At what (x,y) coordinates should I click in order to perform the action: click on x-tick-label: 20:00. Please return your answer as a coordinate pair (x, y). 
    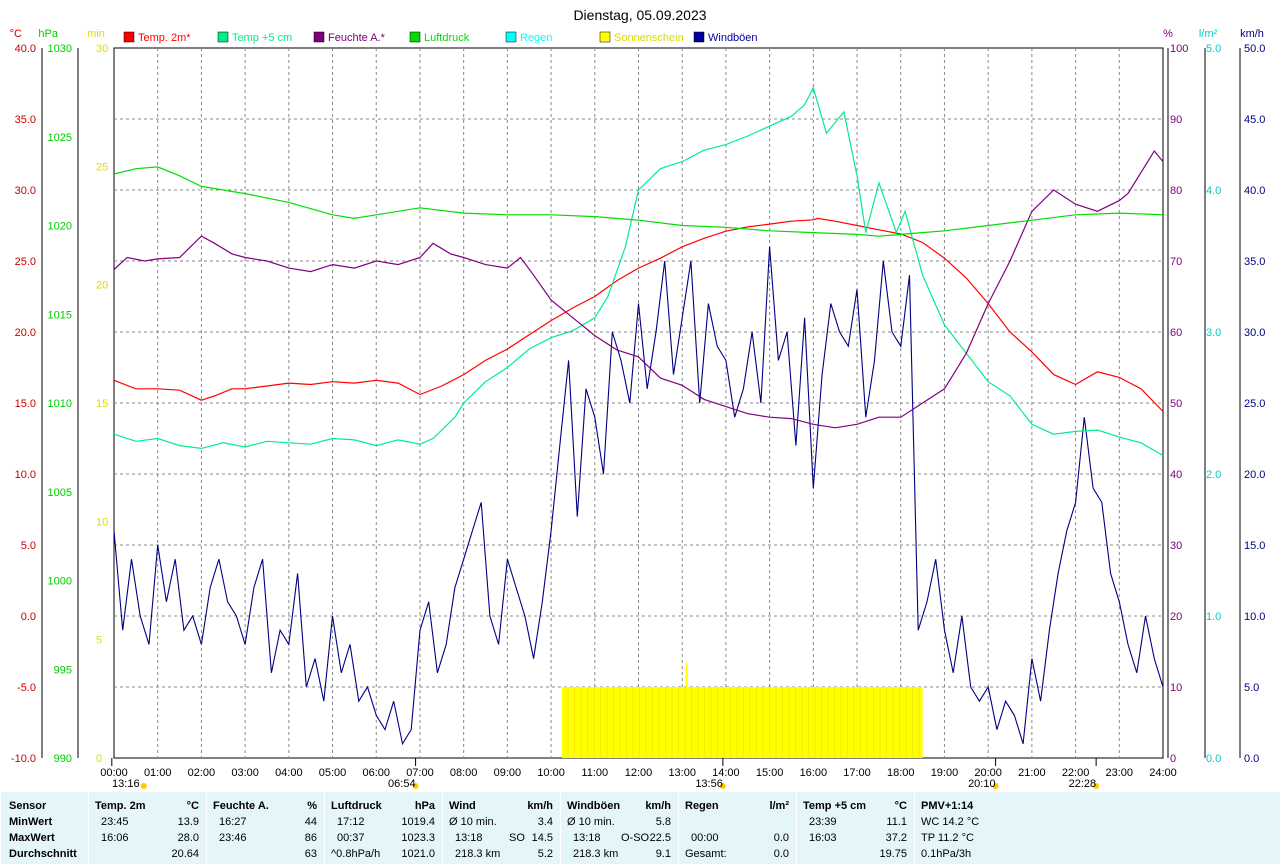
    Looking at the image, I should click on (988, 773).